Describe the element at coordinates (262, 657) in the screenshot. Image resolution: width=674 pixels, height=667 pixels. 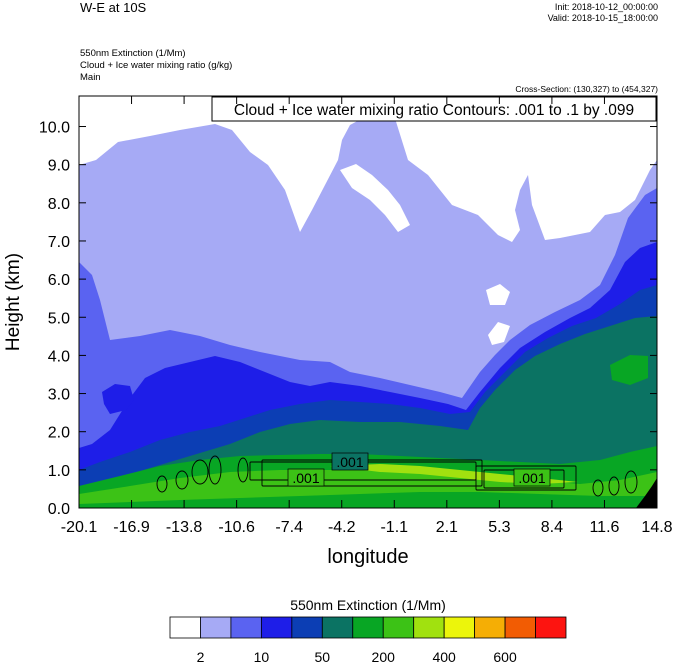
I see `colorbar-tick-label: 10` at that location.